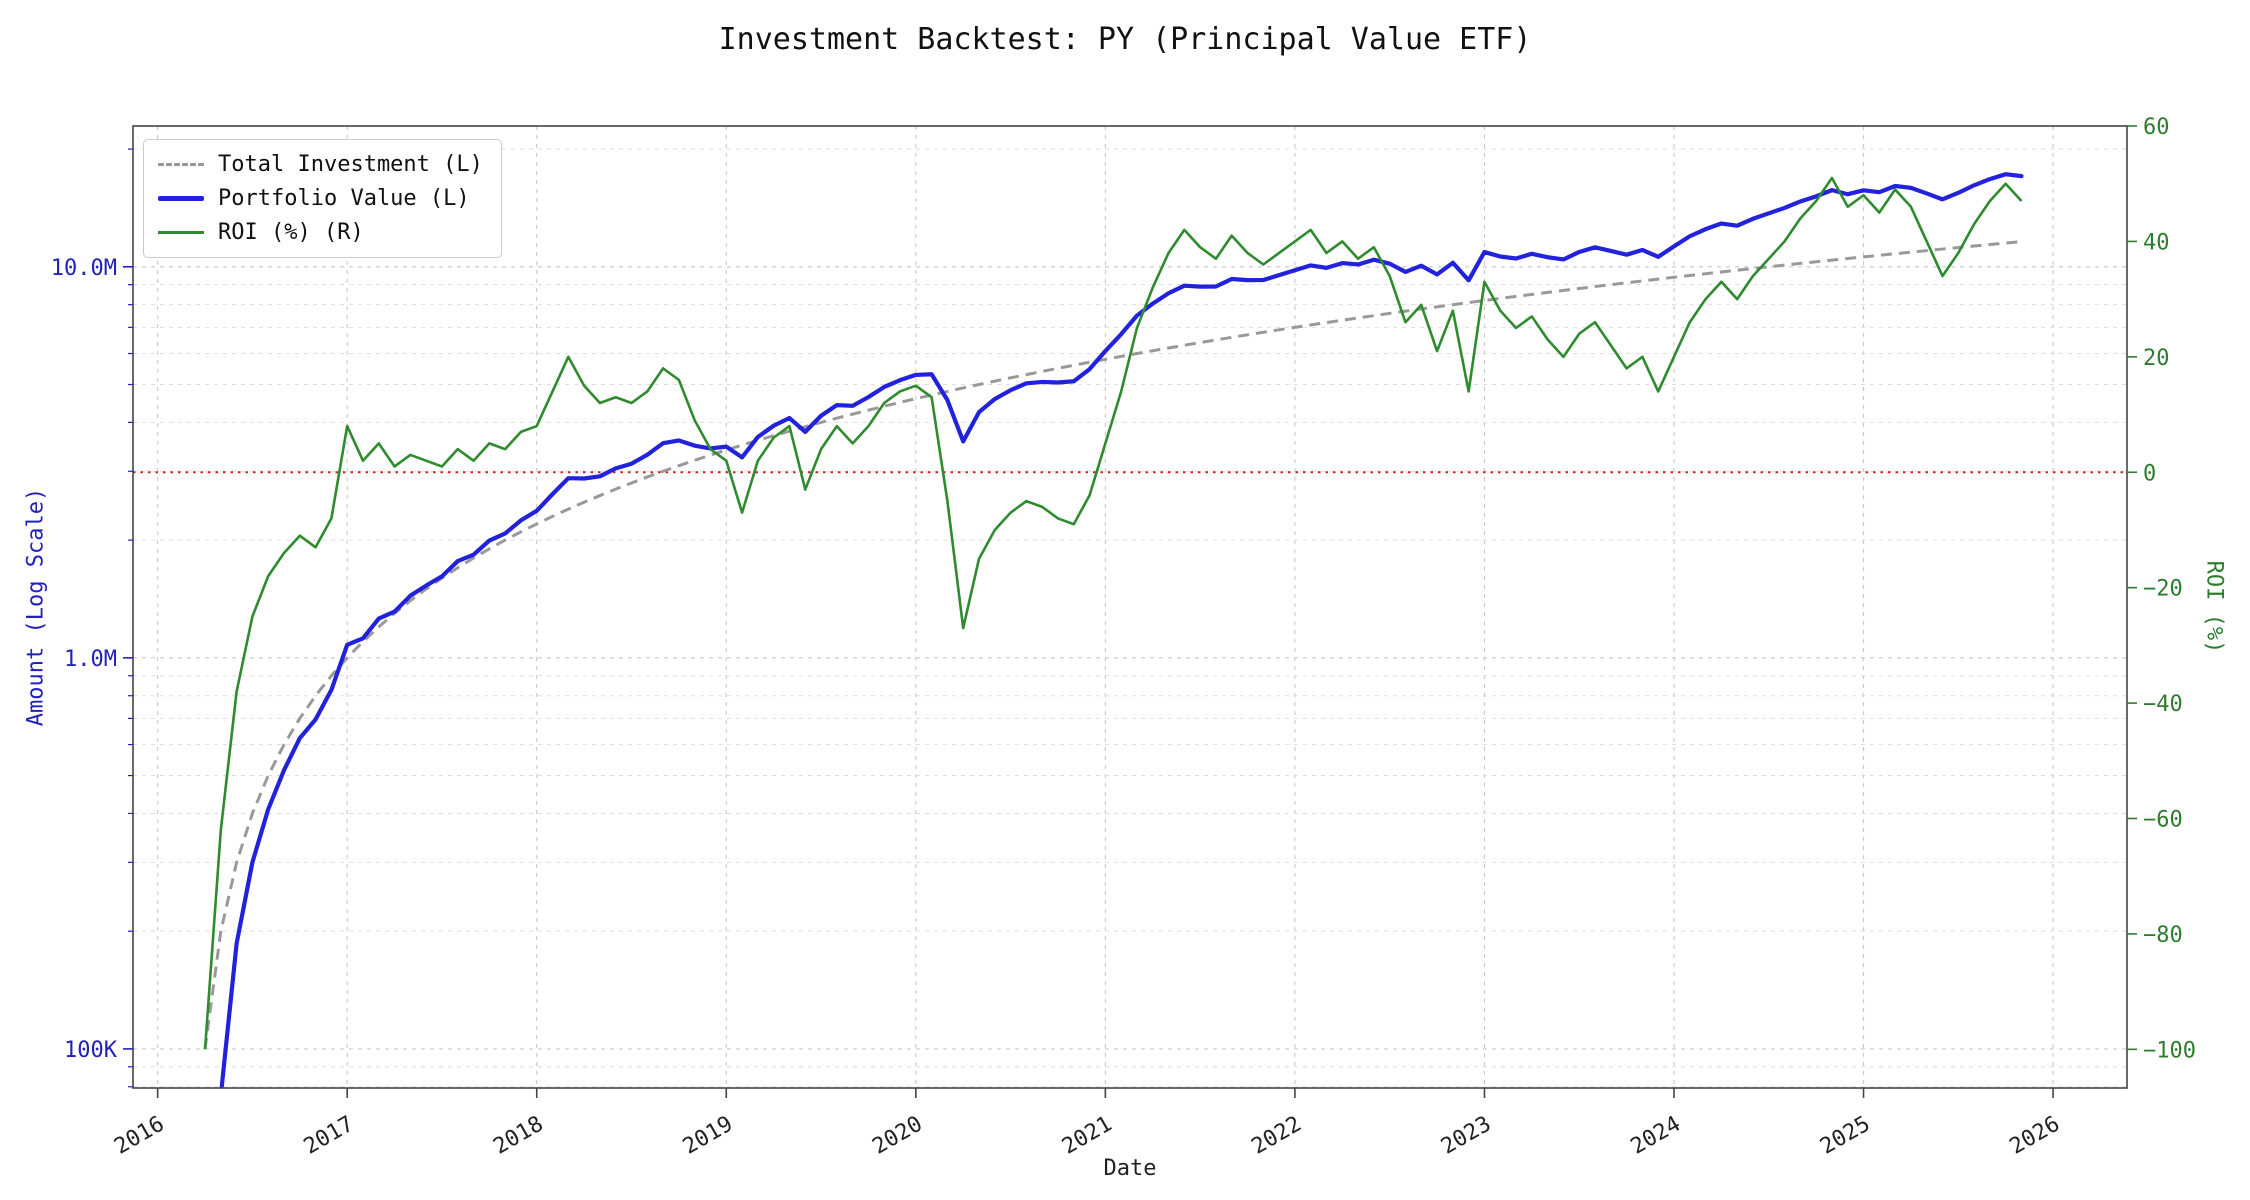 Image resolution: width=2250 pixels, height=1200 pixels. What do you see at coordinates (708, 1136) in the screenshot?
I see `x-tick-label: 2019` at bounding box center [708, 1136].